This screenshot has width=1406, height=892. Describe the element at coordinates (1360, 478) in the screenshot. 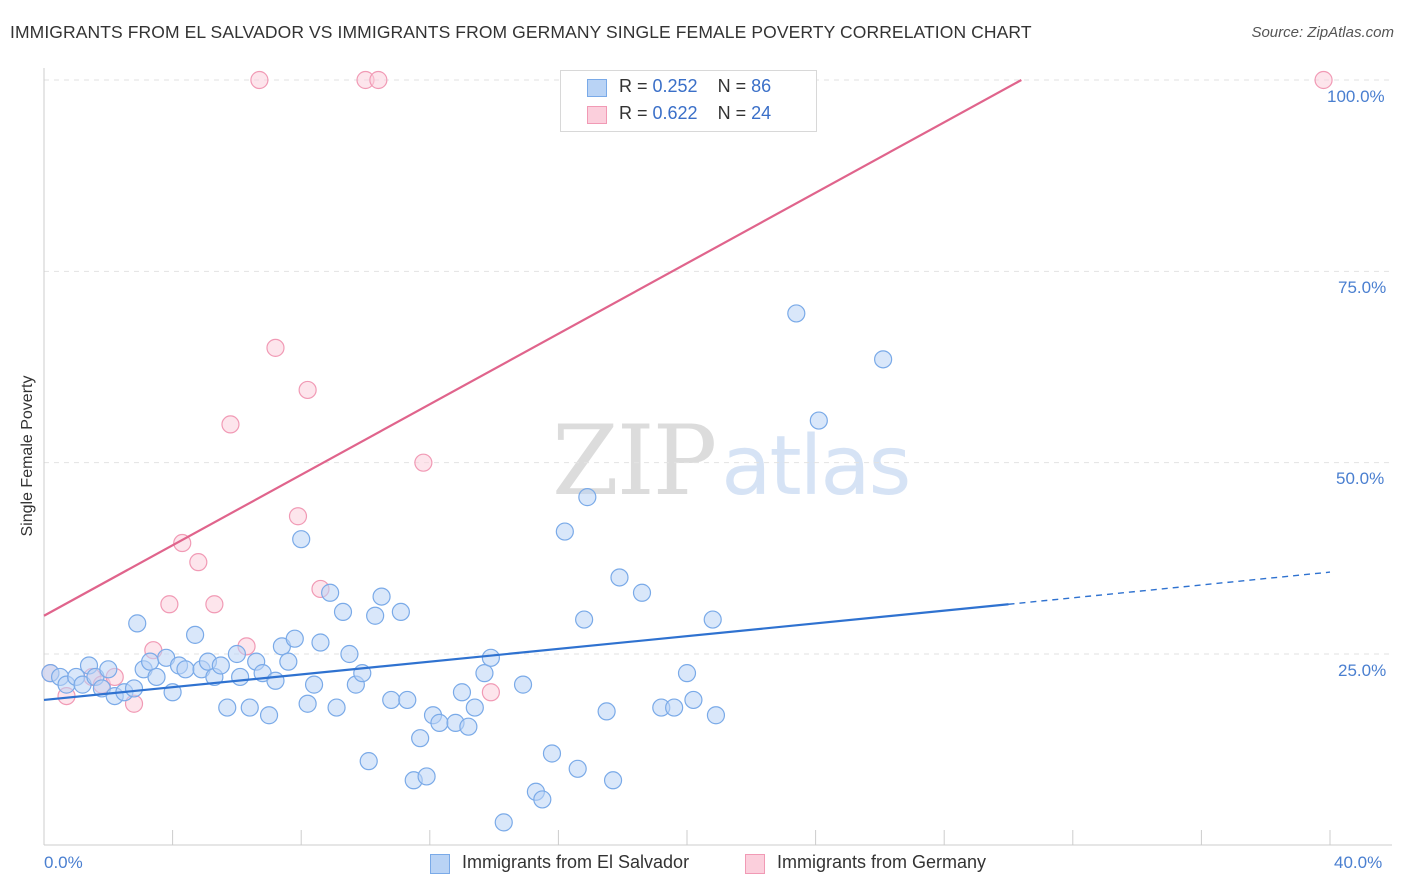

I see `y-tick-50: 50.0%` at that location.